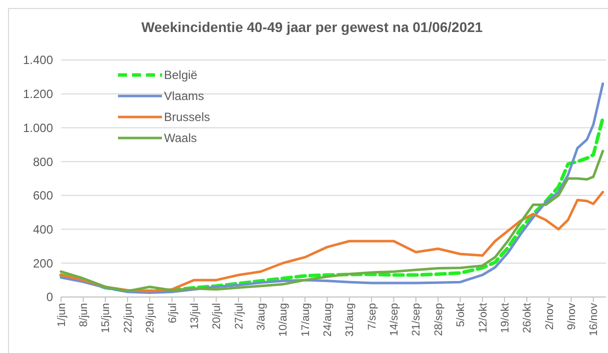 The height and width of the screenshot is (353, 608). What do you see at coordinates (261, 317) in the screenshot?
I see `x-tick-label: 3/aug` at bounding box center [261, 317].